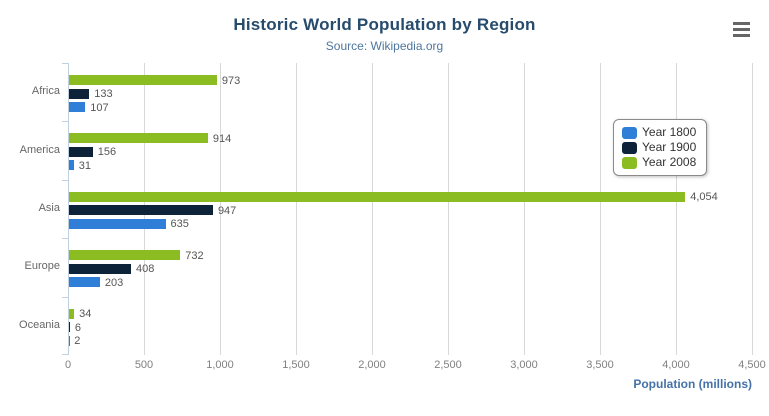 Image resolution: width=769 pixels, height=416 pixels. Describe the element at coordinates (81, 151) in the screenshot. I see `bar-america-year-1900` at that location.